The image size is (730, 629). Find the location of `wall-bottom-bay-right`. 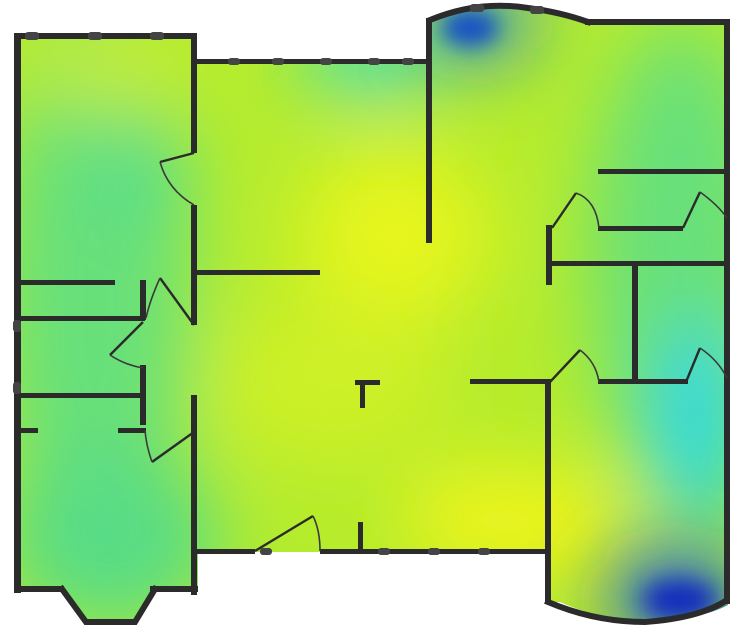

wall-bottom-bay-right is located at coordinates (637, 610).